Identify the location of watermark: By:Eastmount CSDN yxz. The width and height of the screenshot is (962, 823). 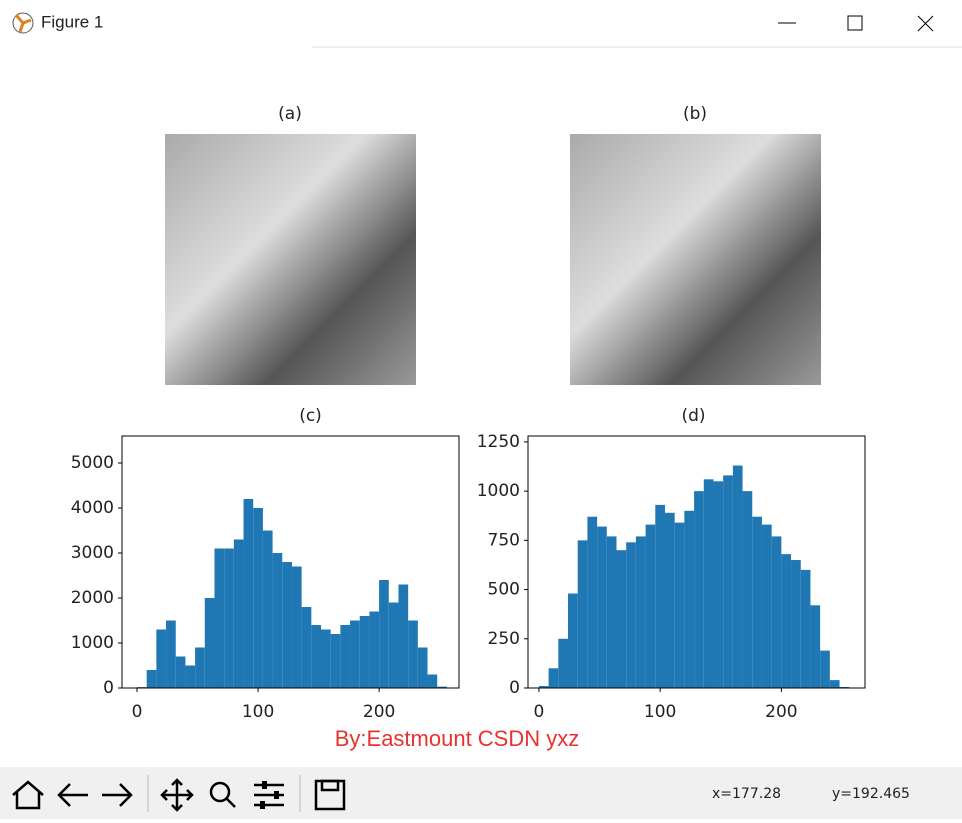
(457, 738).